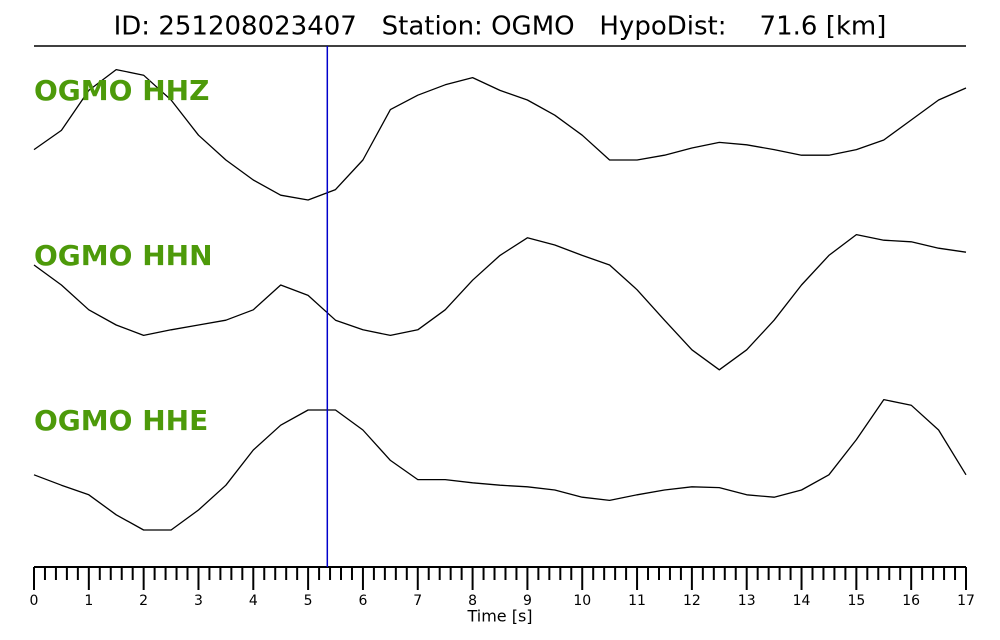 Image resolution: width=1000 pixels, height=640 pixels. Describe the element at coordinates (692, 601) in the screenshot. I see `x-tick-label: 12` at that location.